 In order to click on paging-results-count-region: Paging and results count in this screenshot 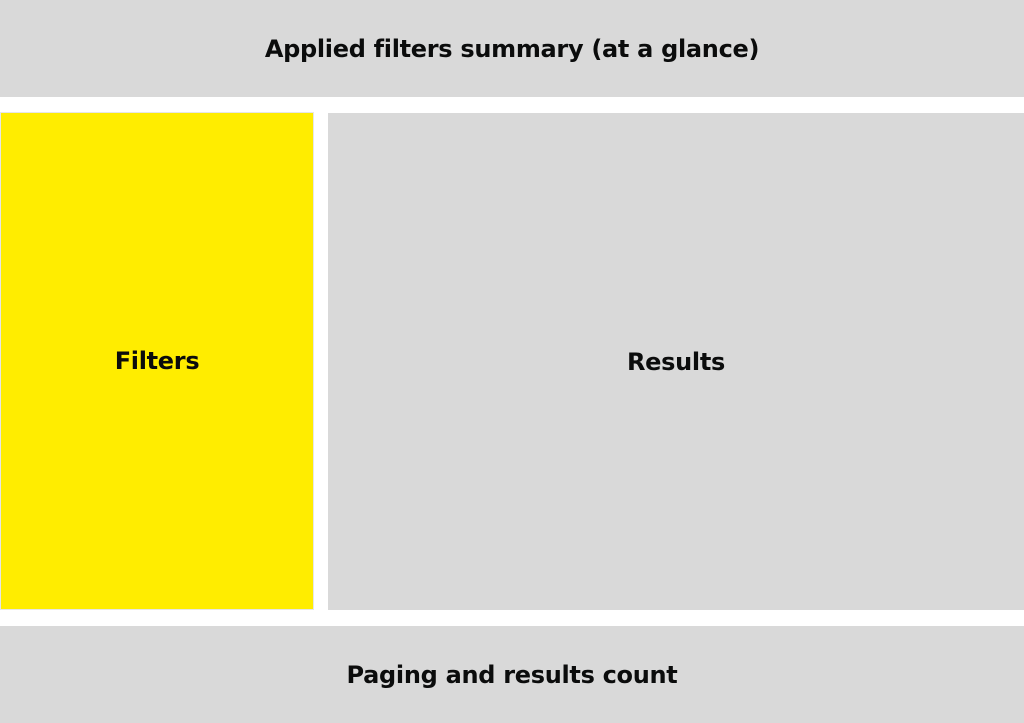, I will do `click(512, 674)`.